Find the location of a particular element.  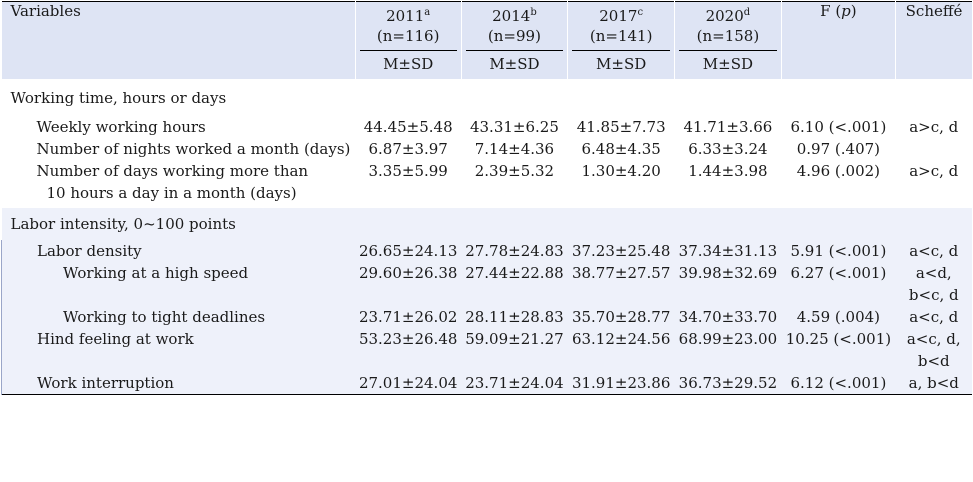

value-cell: 6.48±4.35 is located at coordinates (621, 149).